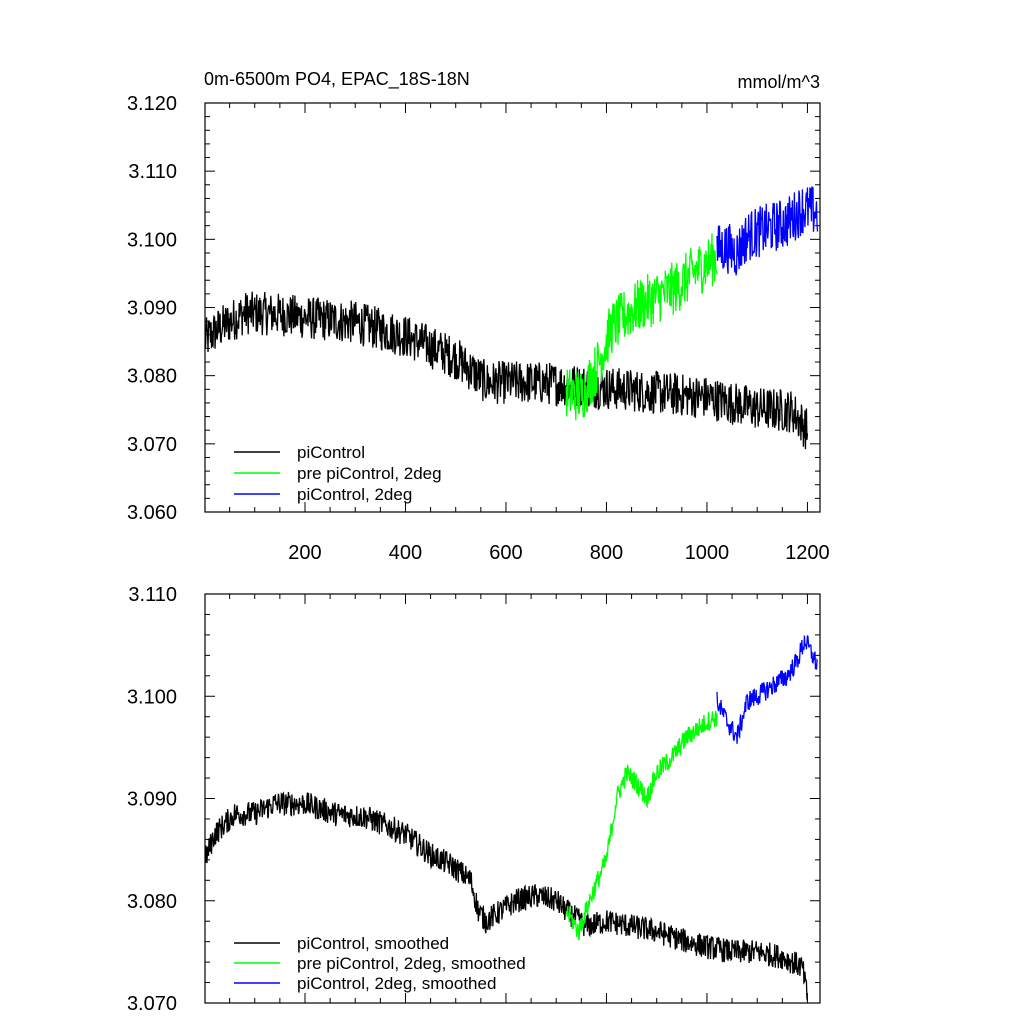 This screenshot has height=1024, width=1024. I want to click on legend-label: piControl, 2deg, smoothed, so click(396, 983).